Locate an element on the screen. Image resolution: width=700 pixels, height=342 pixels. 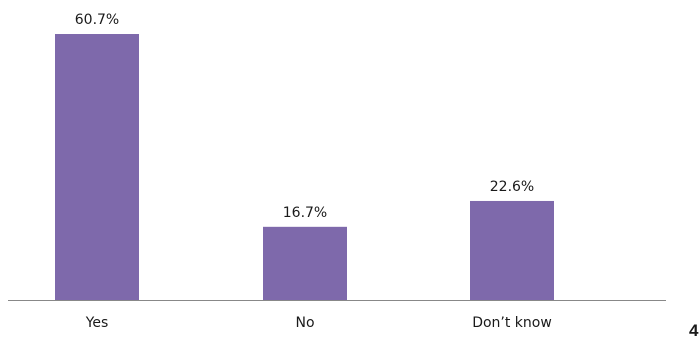
value-label-2: 16.7% is located at coordinates (305, 213).